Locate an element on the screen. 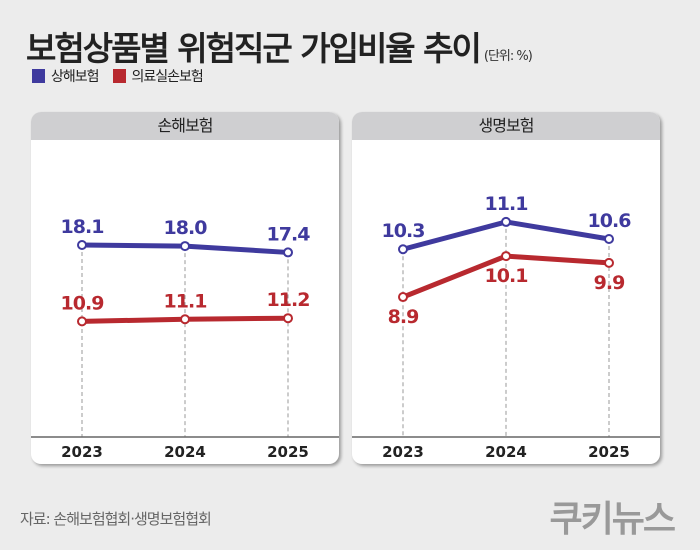  data-label-0-2024: 11.1 is located at coordinates (506, 204).